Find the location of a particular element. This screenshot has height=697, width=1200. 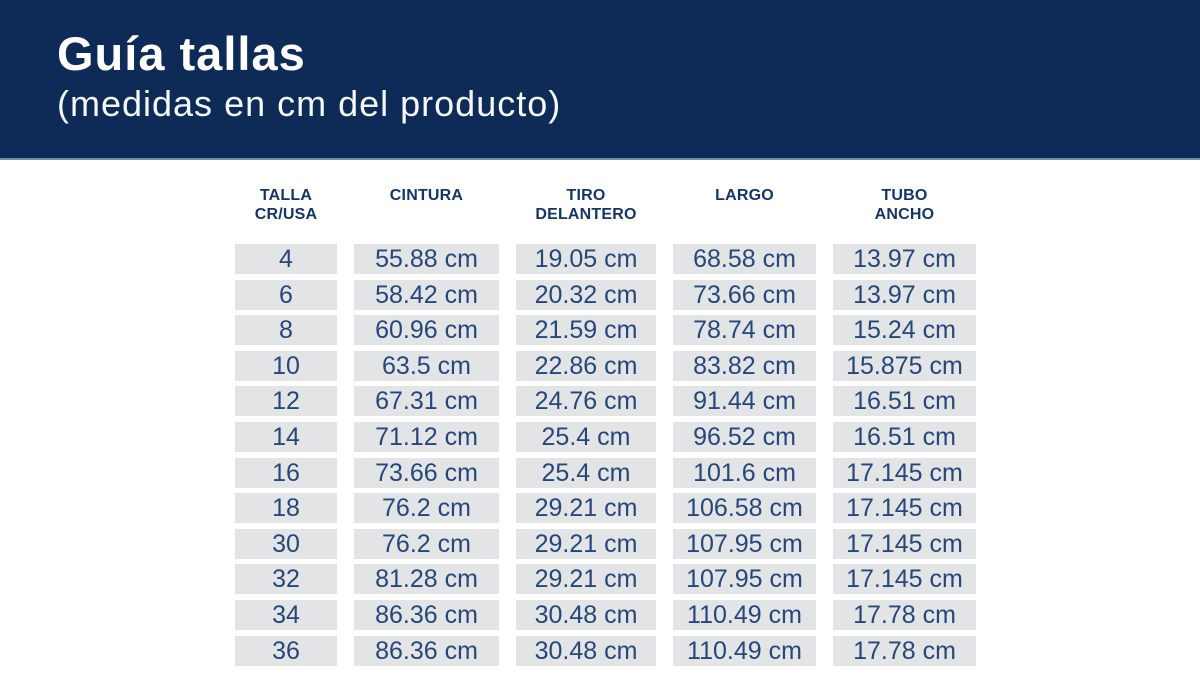

column-header: TALLA CR/USA is located at coordinates (286, 205).